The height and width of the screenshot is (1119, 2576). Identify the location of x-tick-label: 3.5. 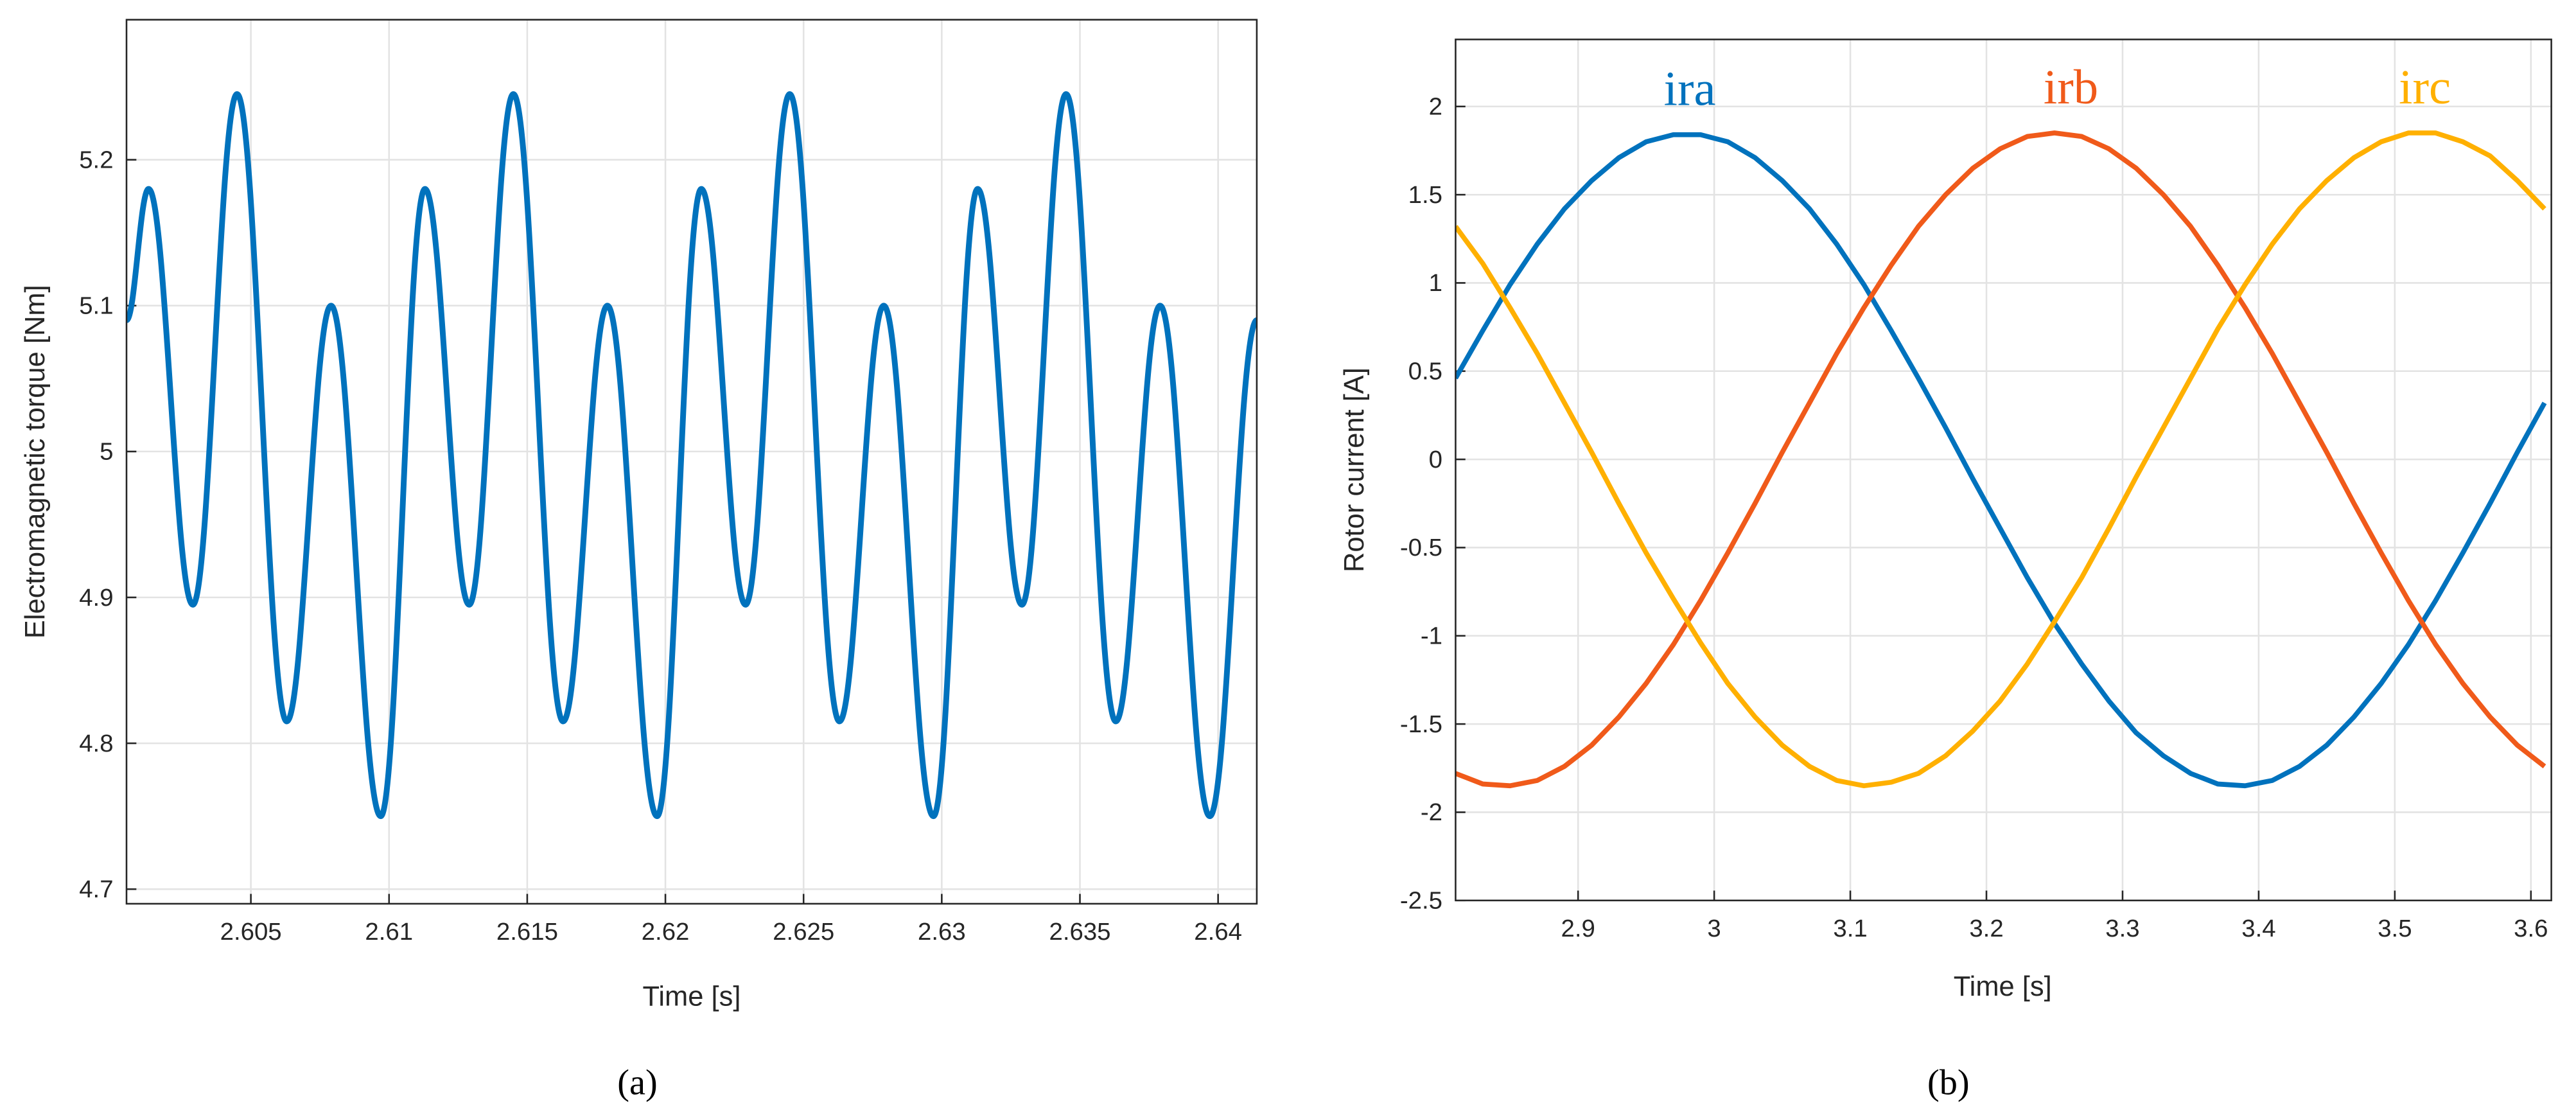
(2395, 928).